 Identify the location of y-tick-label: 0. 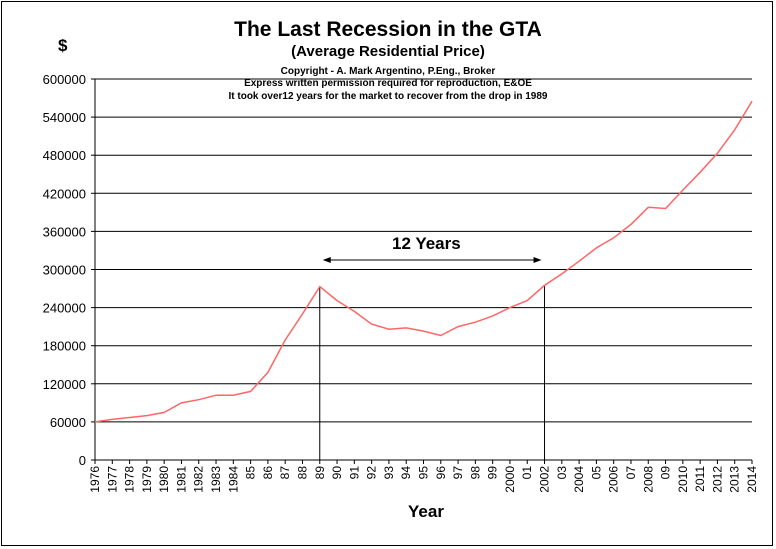
(82, 460).